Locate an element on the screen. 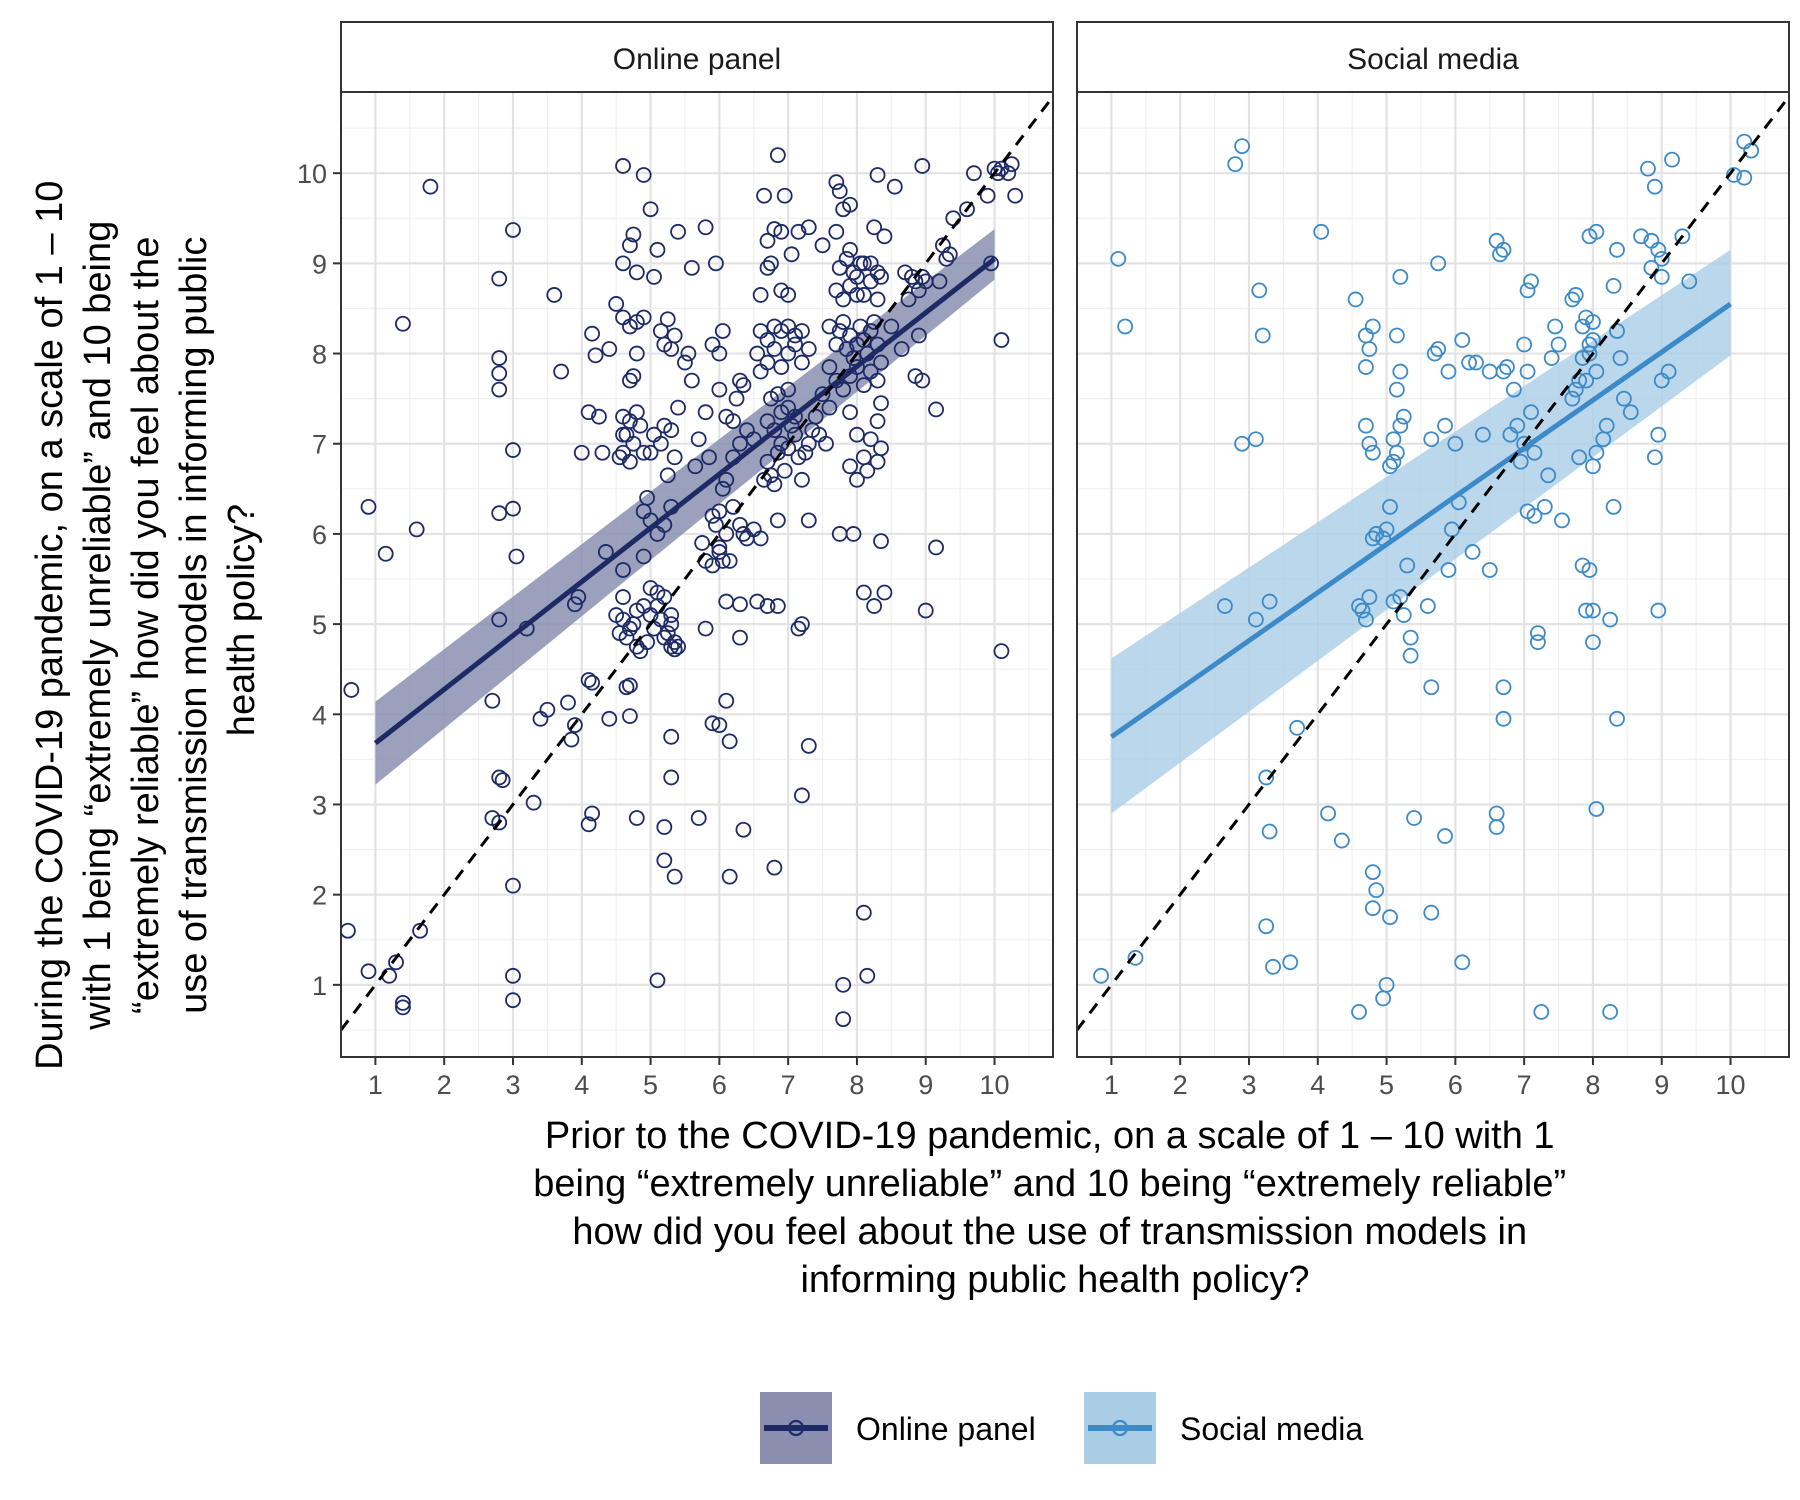  y-tick-label: 7 is located at coordinates (319, 445).